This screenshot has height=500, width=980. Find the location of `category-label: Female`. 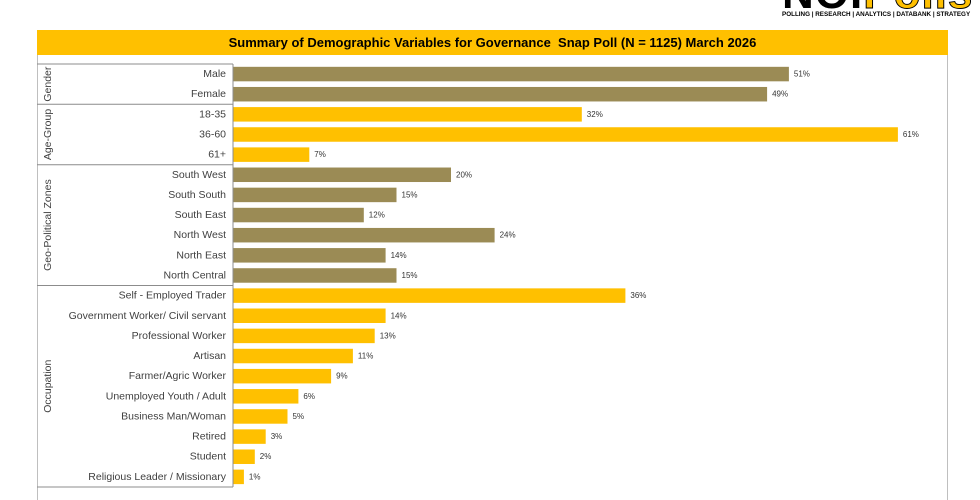

category-label: Female is located at coordinates (208, 94).